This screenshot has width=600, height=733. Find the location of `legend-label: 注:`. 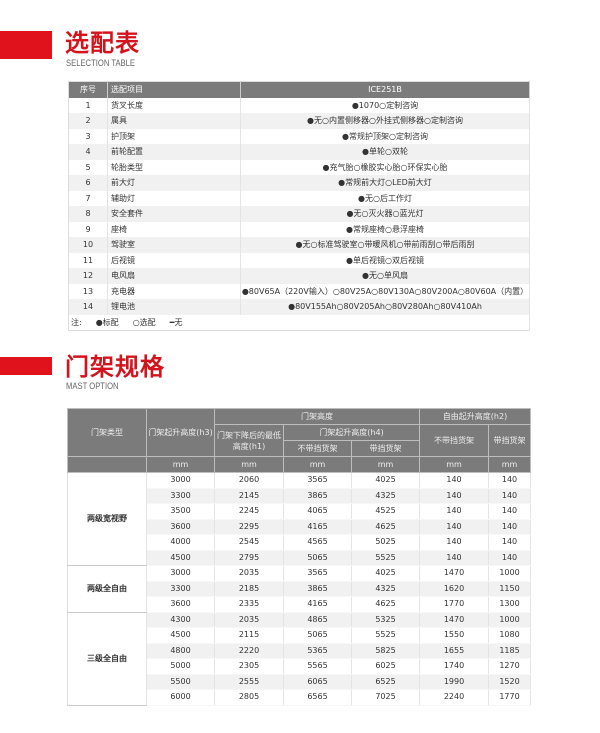

legend-label: 注: is located at coordinates (76, 322).